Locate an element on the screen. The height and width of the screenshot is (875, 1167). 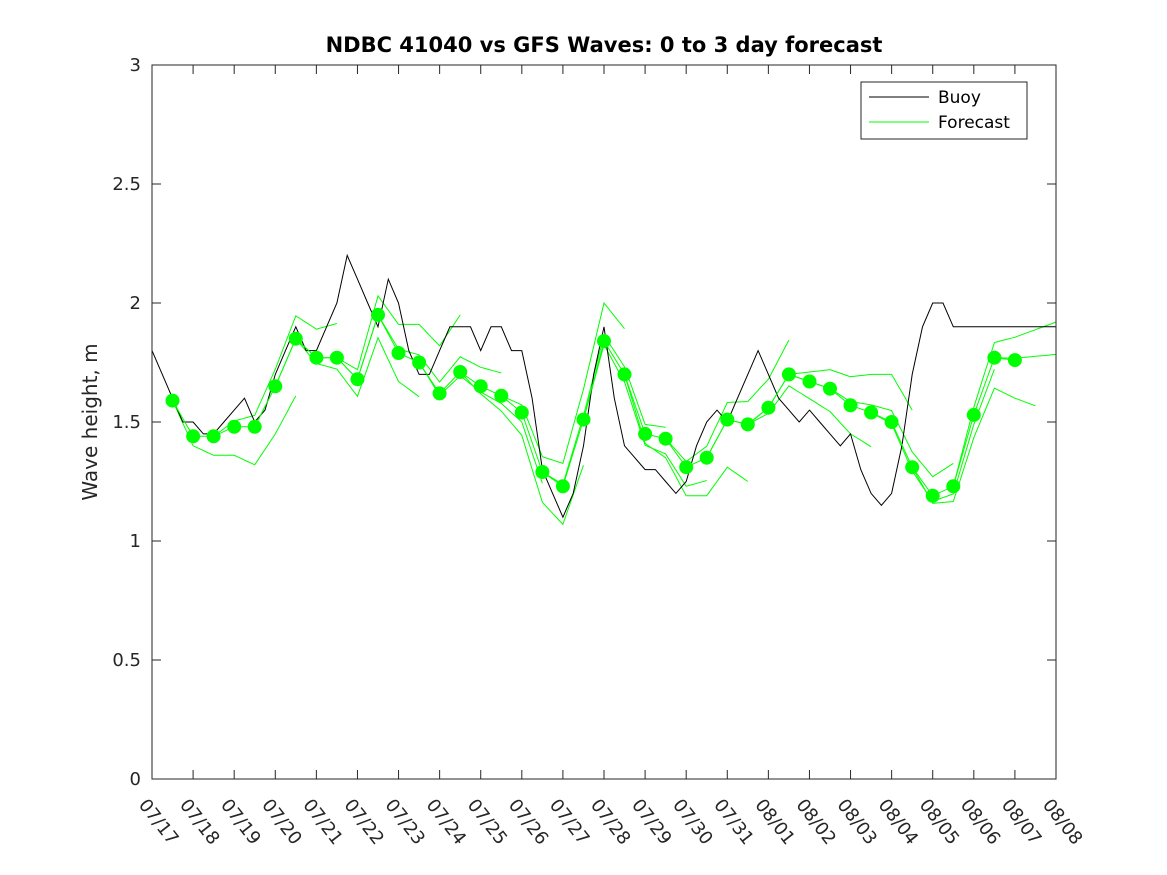
x-tick-label: 07/22 is located at coordinates (364, 822).